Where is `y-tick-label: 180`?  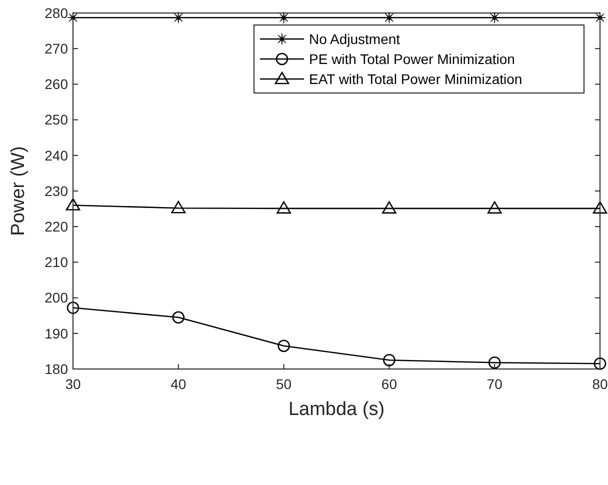
y-tick-label: 180 is located at coordinates (56, 368).